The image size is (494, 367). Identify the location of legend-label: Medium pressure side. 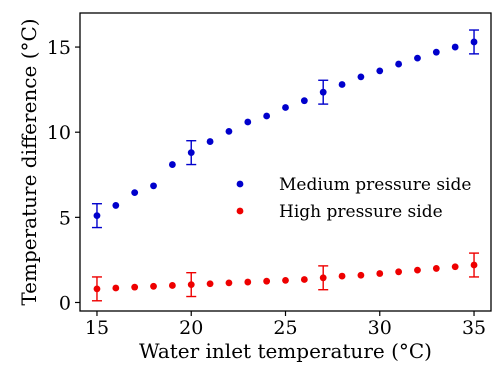
(375, 185).